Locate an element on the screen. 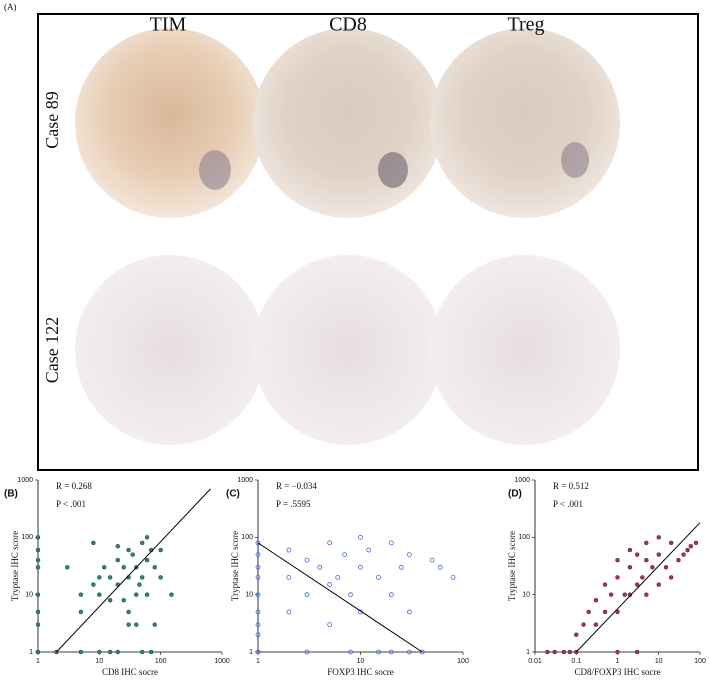 The image size is (709, 682). annotation: P < .001 is located at coordinates (568, 504).